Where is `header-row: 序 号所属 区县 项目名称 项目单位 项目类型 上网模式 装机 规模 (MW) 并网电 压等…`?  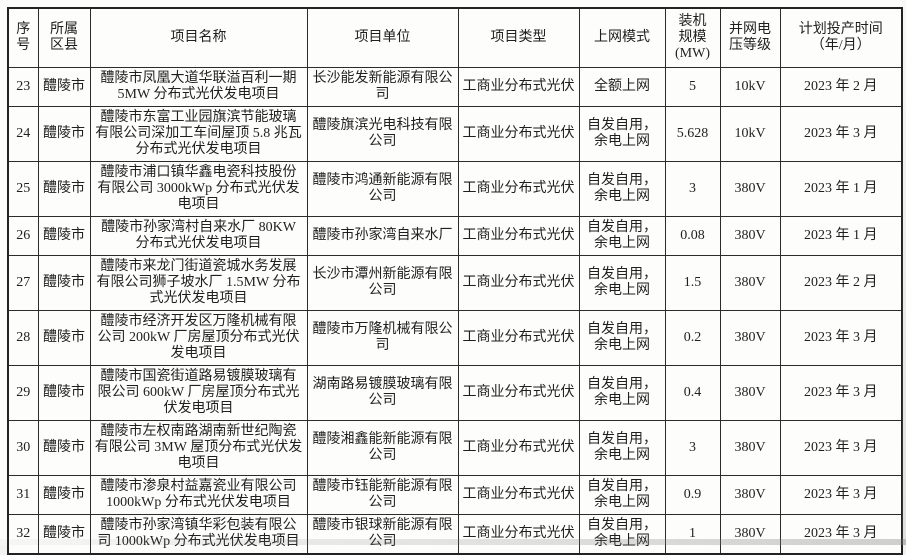 header-row: 序 号所属 区县 项目名称 项目单位 项目类型 上网模式 装机 规模 (MW) 并网电 压等… is located at coordinates (455, 37).